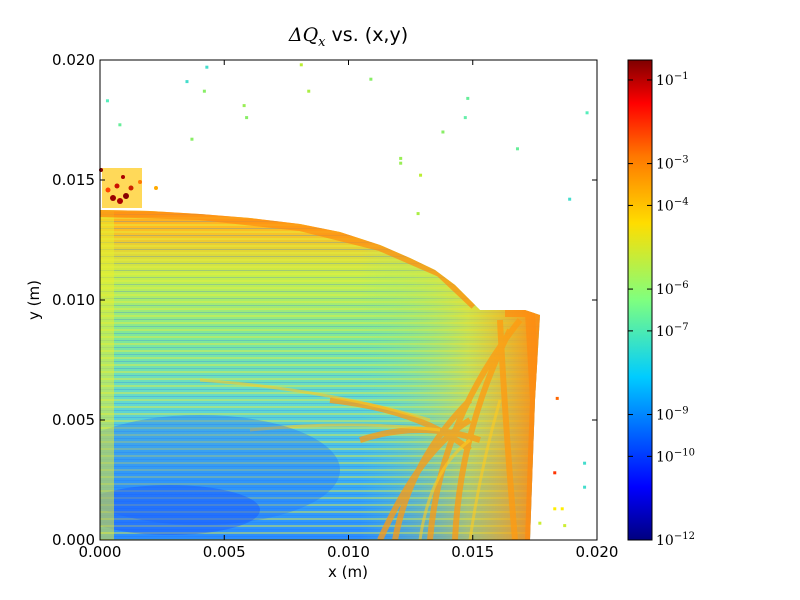 The height and width of the screenshot is (600, 800). I want to click on x-tick-label: 0.005, so click(224, 552).